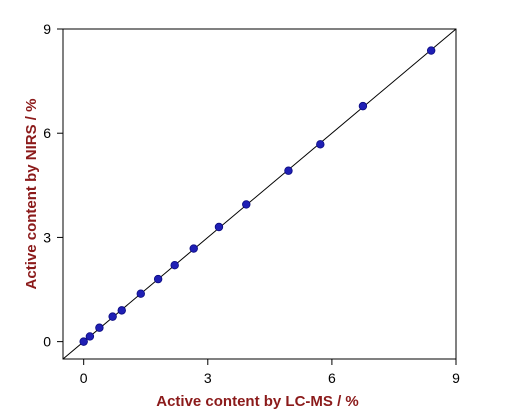  I want to click on y-tick-label: 6, so click(47, 133).